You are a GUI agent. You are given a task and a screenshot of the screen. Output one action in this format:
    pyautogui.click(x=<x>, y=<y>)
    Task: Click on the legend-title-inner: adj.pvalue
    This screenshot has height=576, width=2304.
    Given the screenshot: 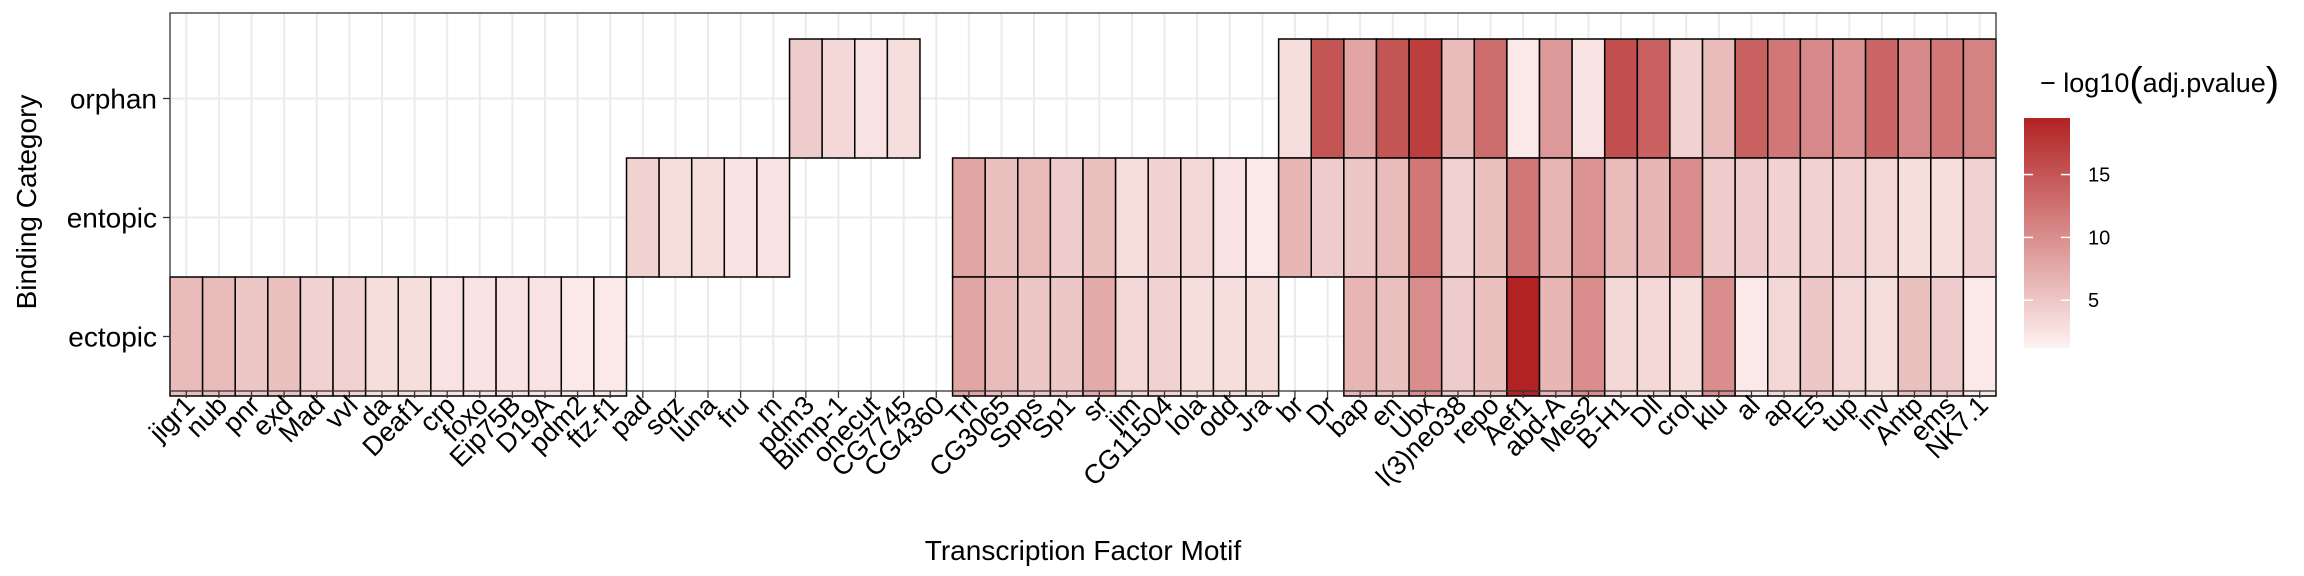 What is the action you would take?
    pyautogui.click(x=2204, y=83)
    